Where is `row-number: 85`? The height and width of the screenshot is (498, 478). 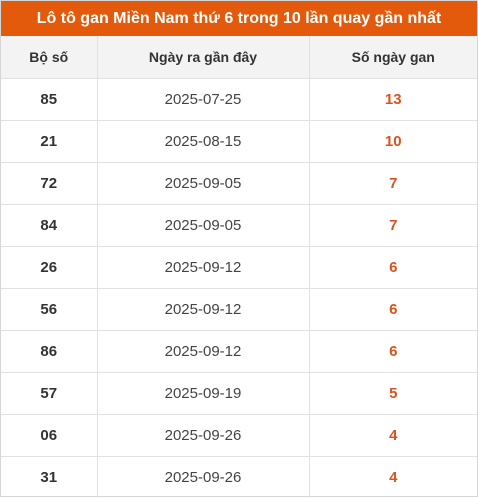
row-number: 85 is located at coordinates (49, 100).